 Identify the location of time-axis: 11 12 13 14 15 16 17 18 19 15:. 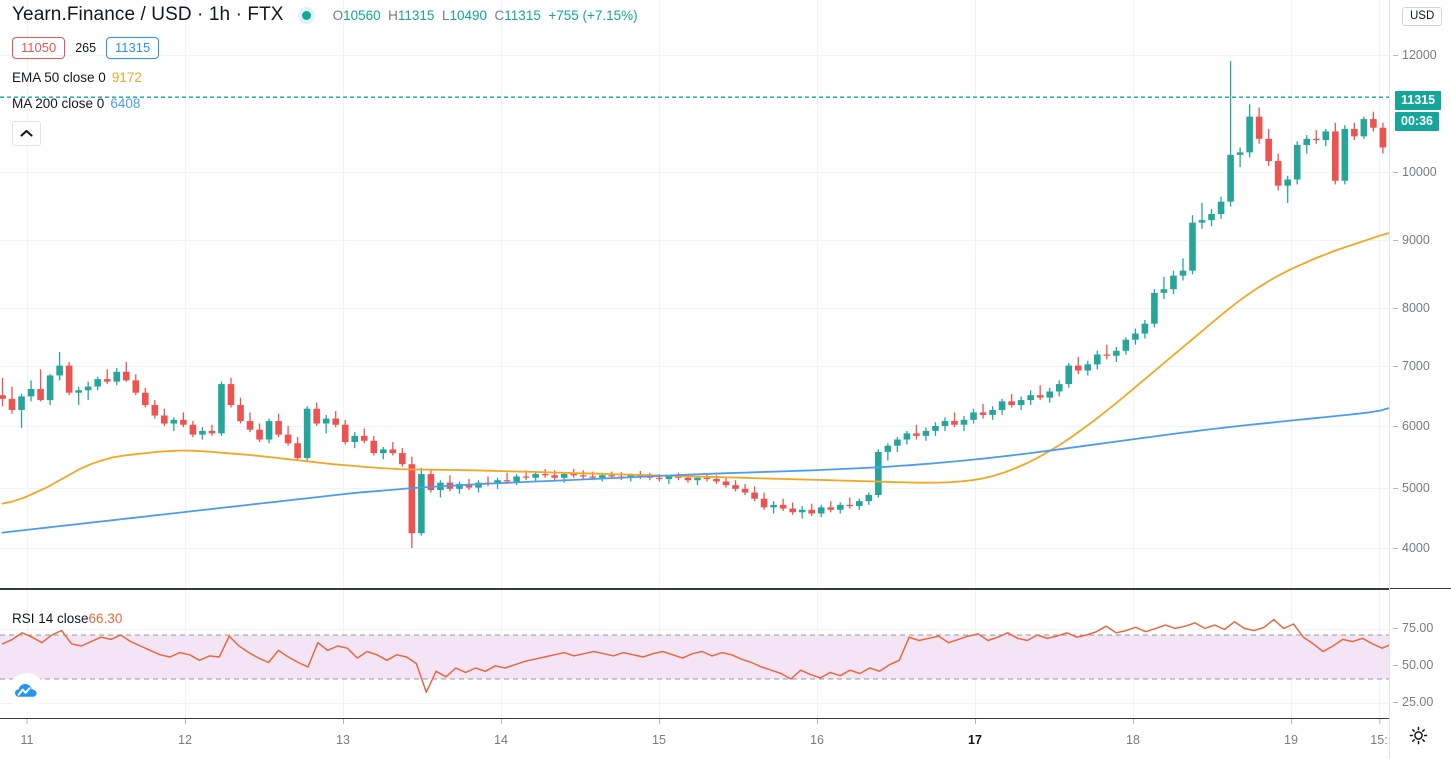
(725, 738).